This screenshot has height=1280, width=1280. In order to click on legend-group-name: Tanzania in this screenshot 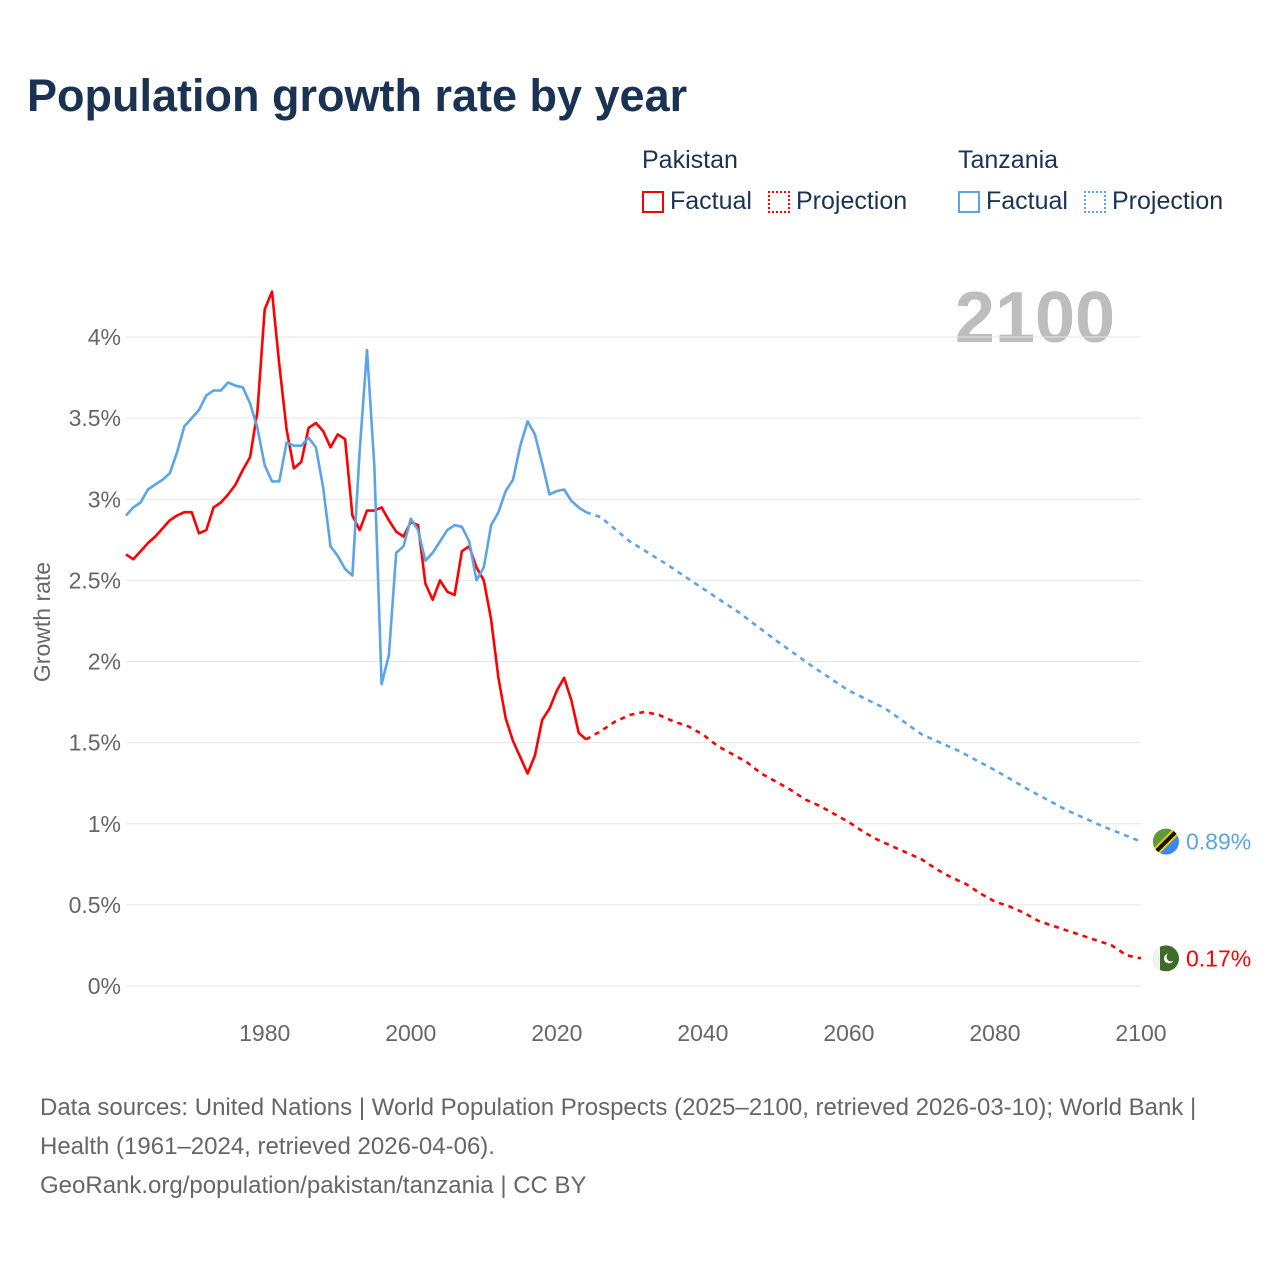, I will do `click(1008, 160)`.